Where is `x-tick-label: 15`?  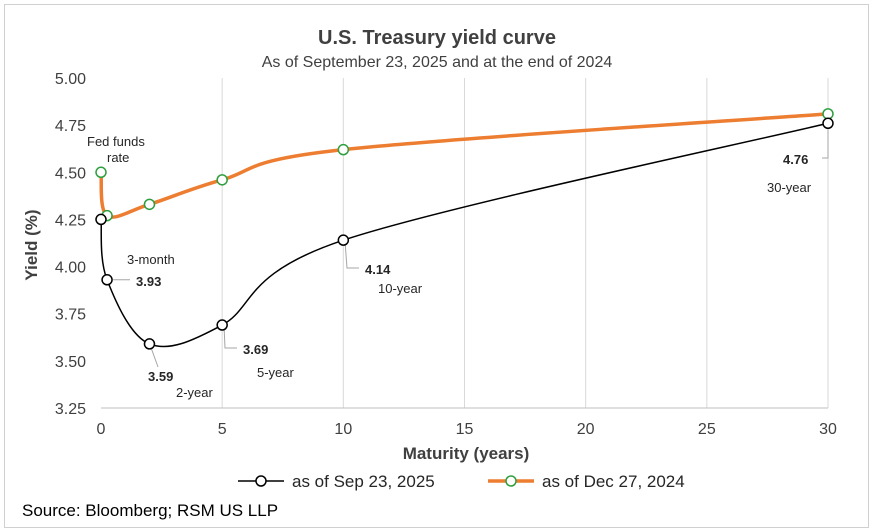
x-tick-label: 15 is located at coordinates (465, 429).